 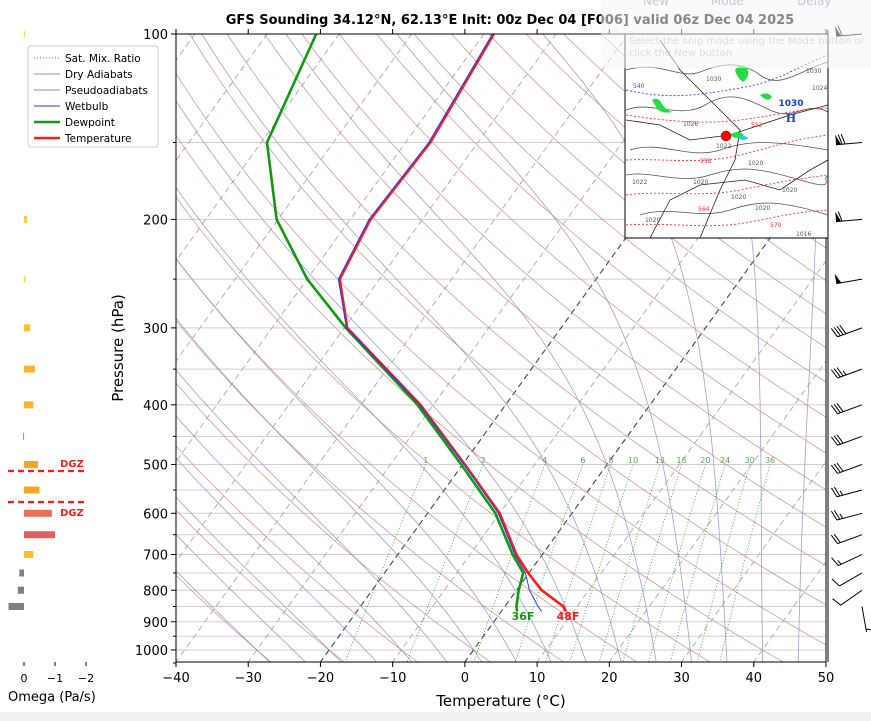 What do you see at coordinates (609, 678) in the screenshot?
I see `x-tick-label: 20` at bounding box center [609, 678].